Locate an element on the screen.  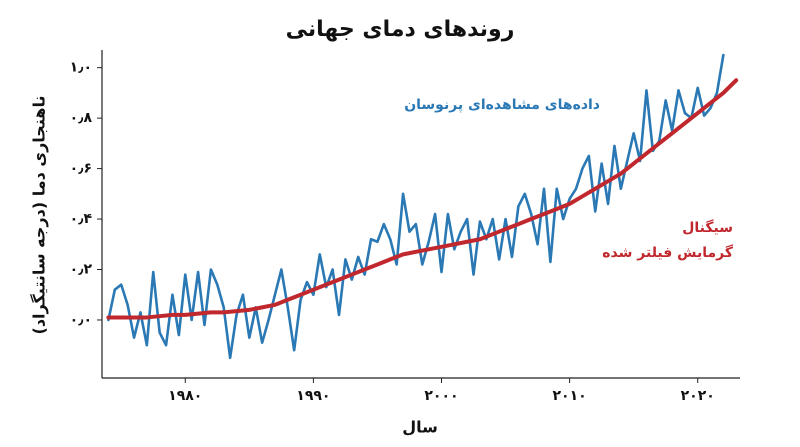
x-tick-label: ۲۰۲۰ is located at coordinates (698, 396).